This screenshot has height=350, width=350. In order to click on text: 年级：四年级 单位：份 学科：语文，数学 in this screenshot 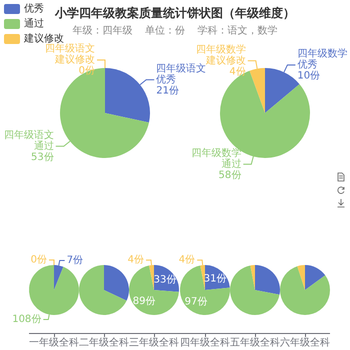, I will do `click(175, 30)`.